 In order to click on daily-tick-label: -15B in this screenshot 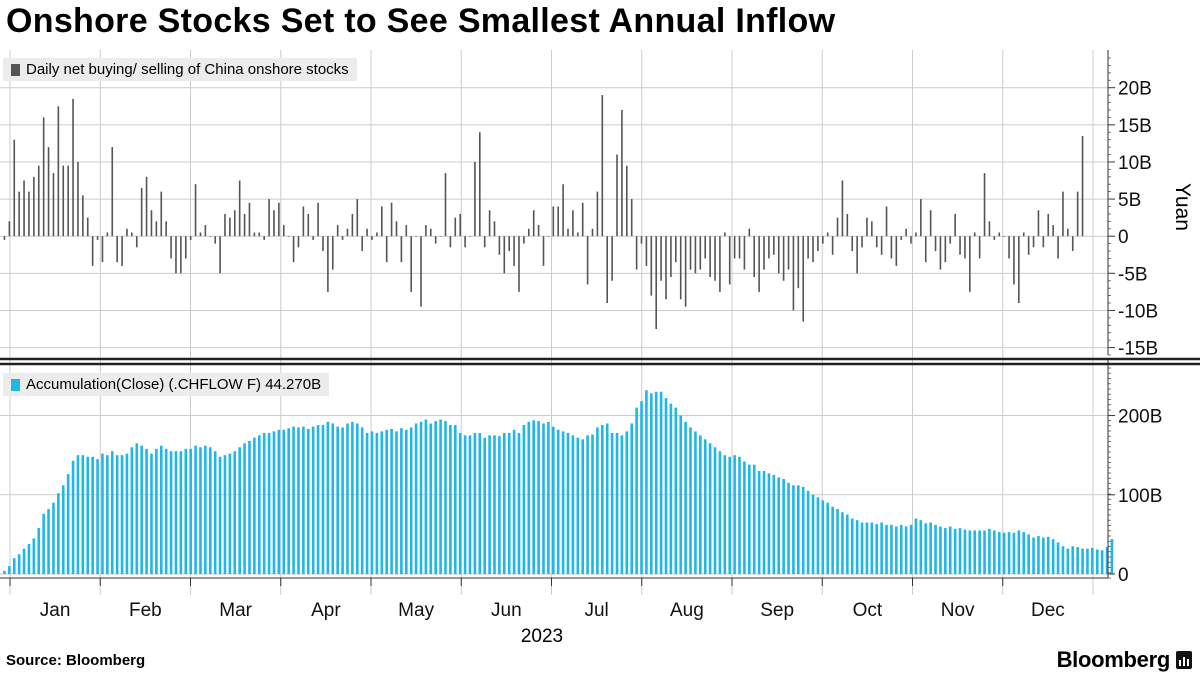, I will do `click(1138, 349)`.